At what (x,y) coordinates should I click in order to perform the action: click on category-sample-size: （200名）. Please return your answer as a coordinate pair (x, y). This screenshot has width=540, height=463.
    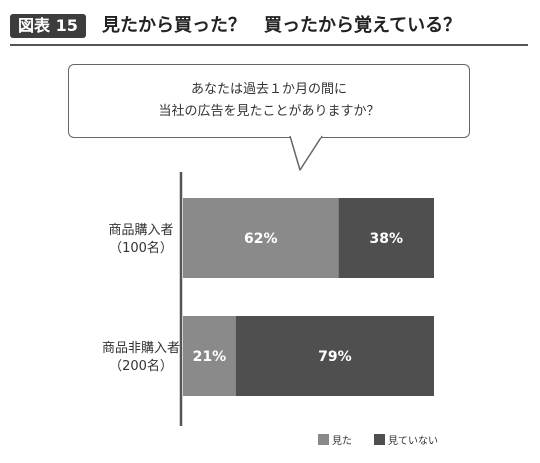
    Looking at the image, I should click on (141, 366).